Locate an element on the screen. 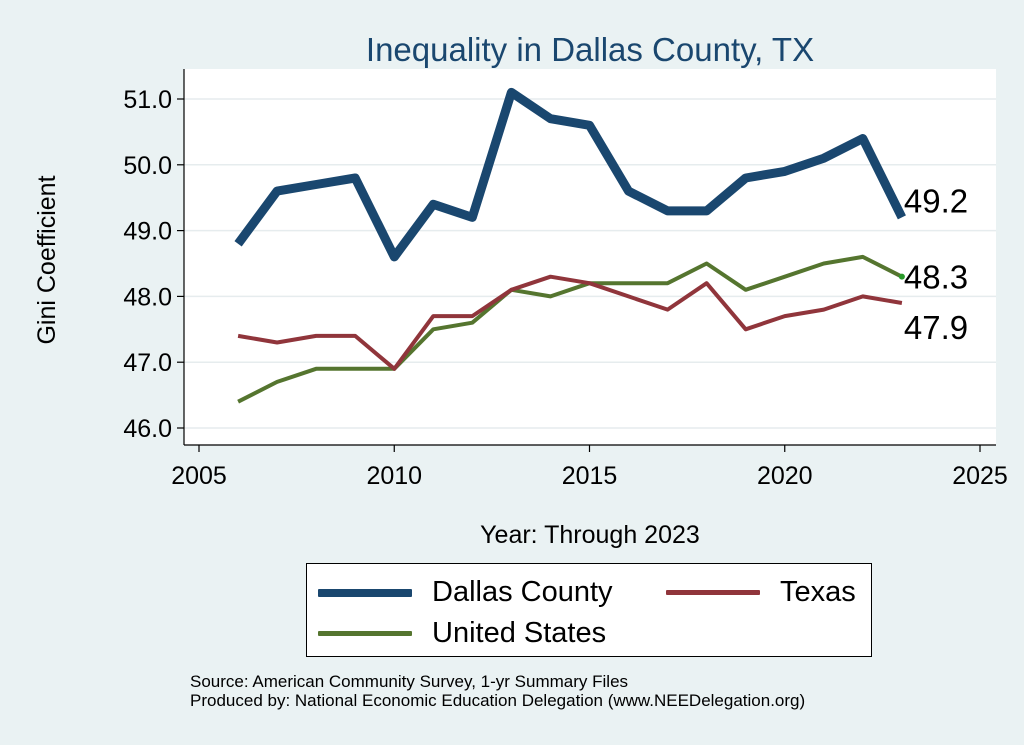 This screenshot has width=1024, height=745. end-label-texas: 47.9 is located at coordinates (936, 327).